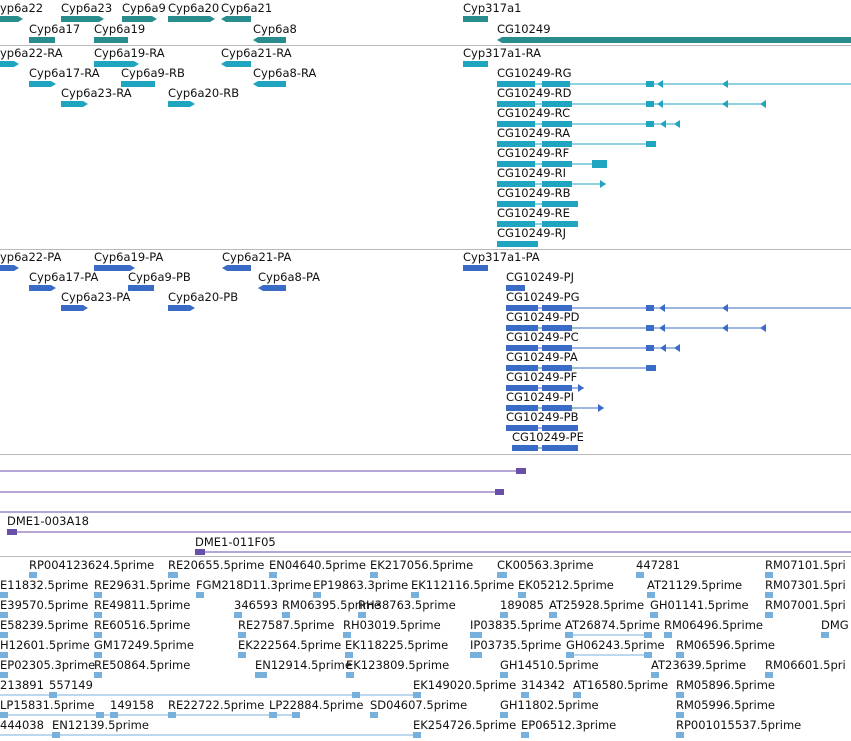 The width and height of the screenshot is (851, 741). I want to click on est-label: RE22722.5prime, so click(216, 705).